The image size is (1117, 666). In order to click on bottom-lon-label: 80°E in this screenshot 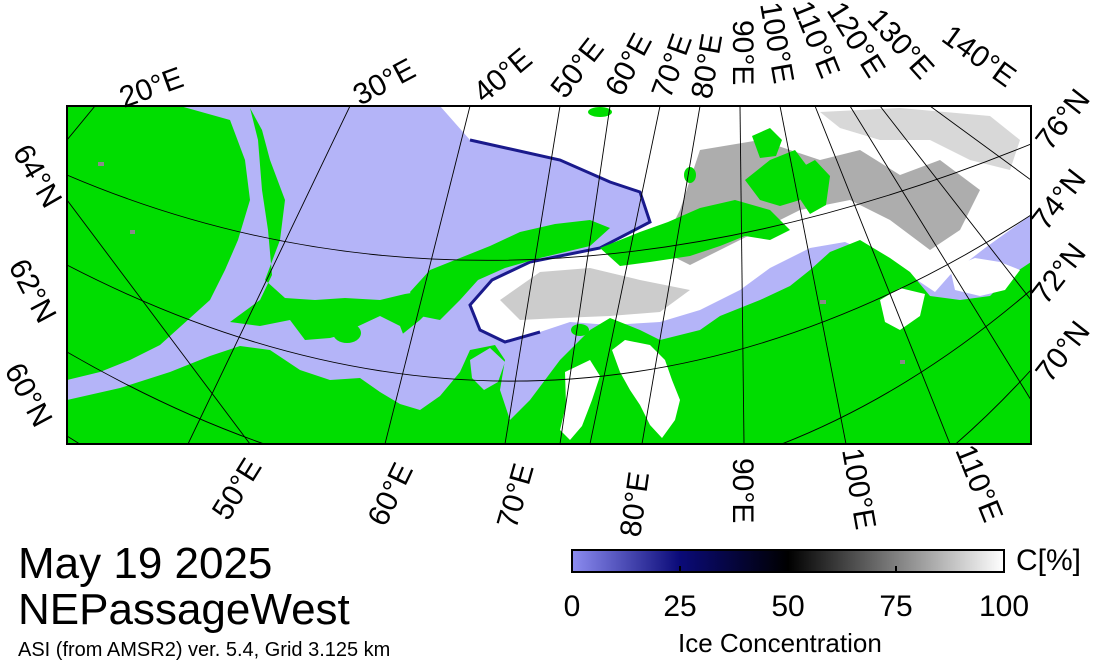, I will do `click(635, 504)`.